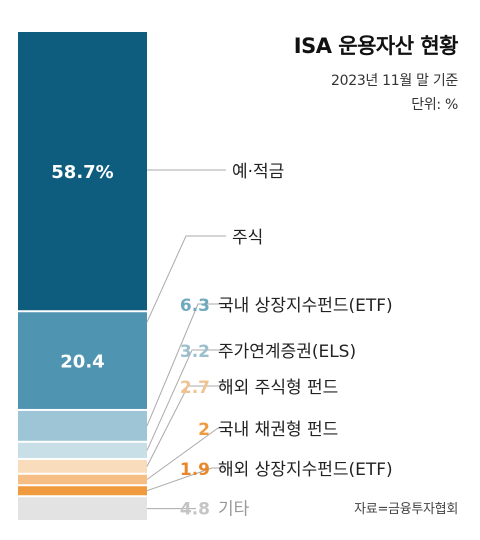 Image resolution: width=480 pixels, height=540 pixels. What do you see at coordinates (195, 510) in the screenshot?
I see `segment-value-label: 4.8` at bounding box center [195, 510].